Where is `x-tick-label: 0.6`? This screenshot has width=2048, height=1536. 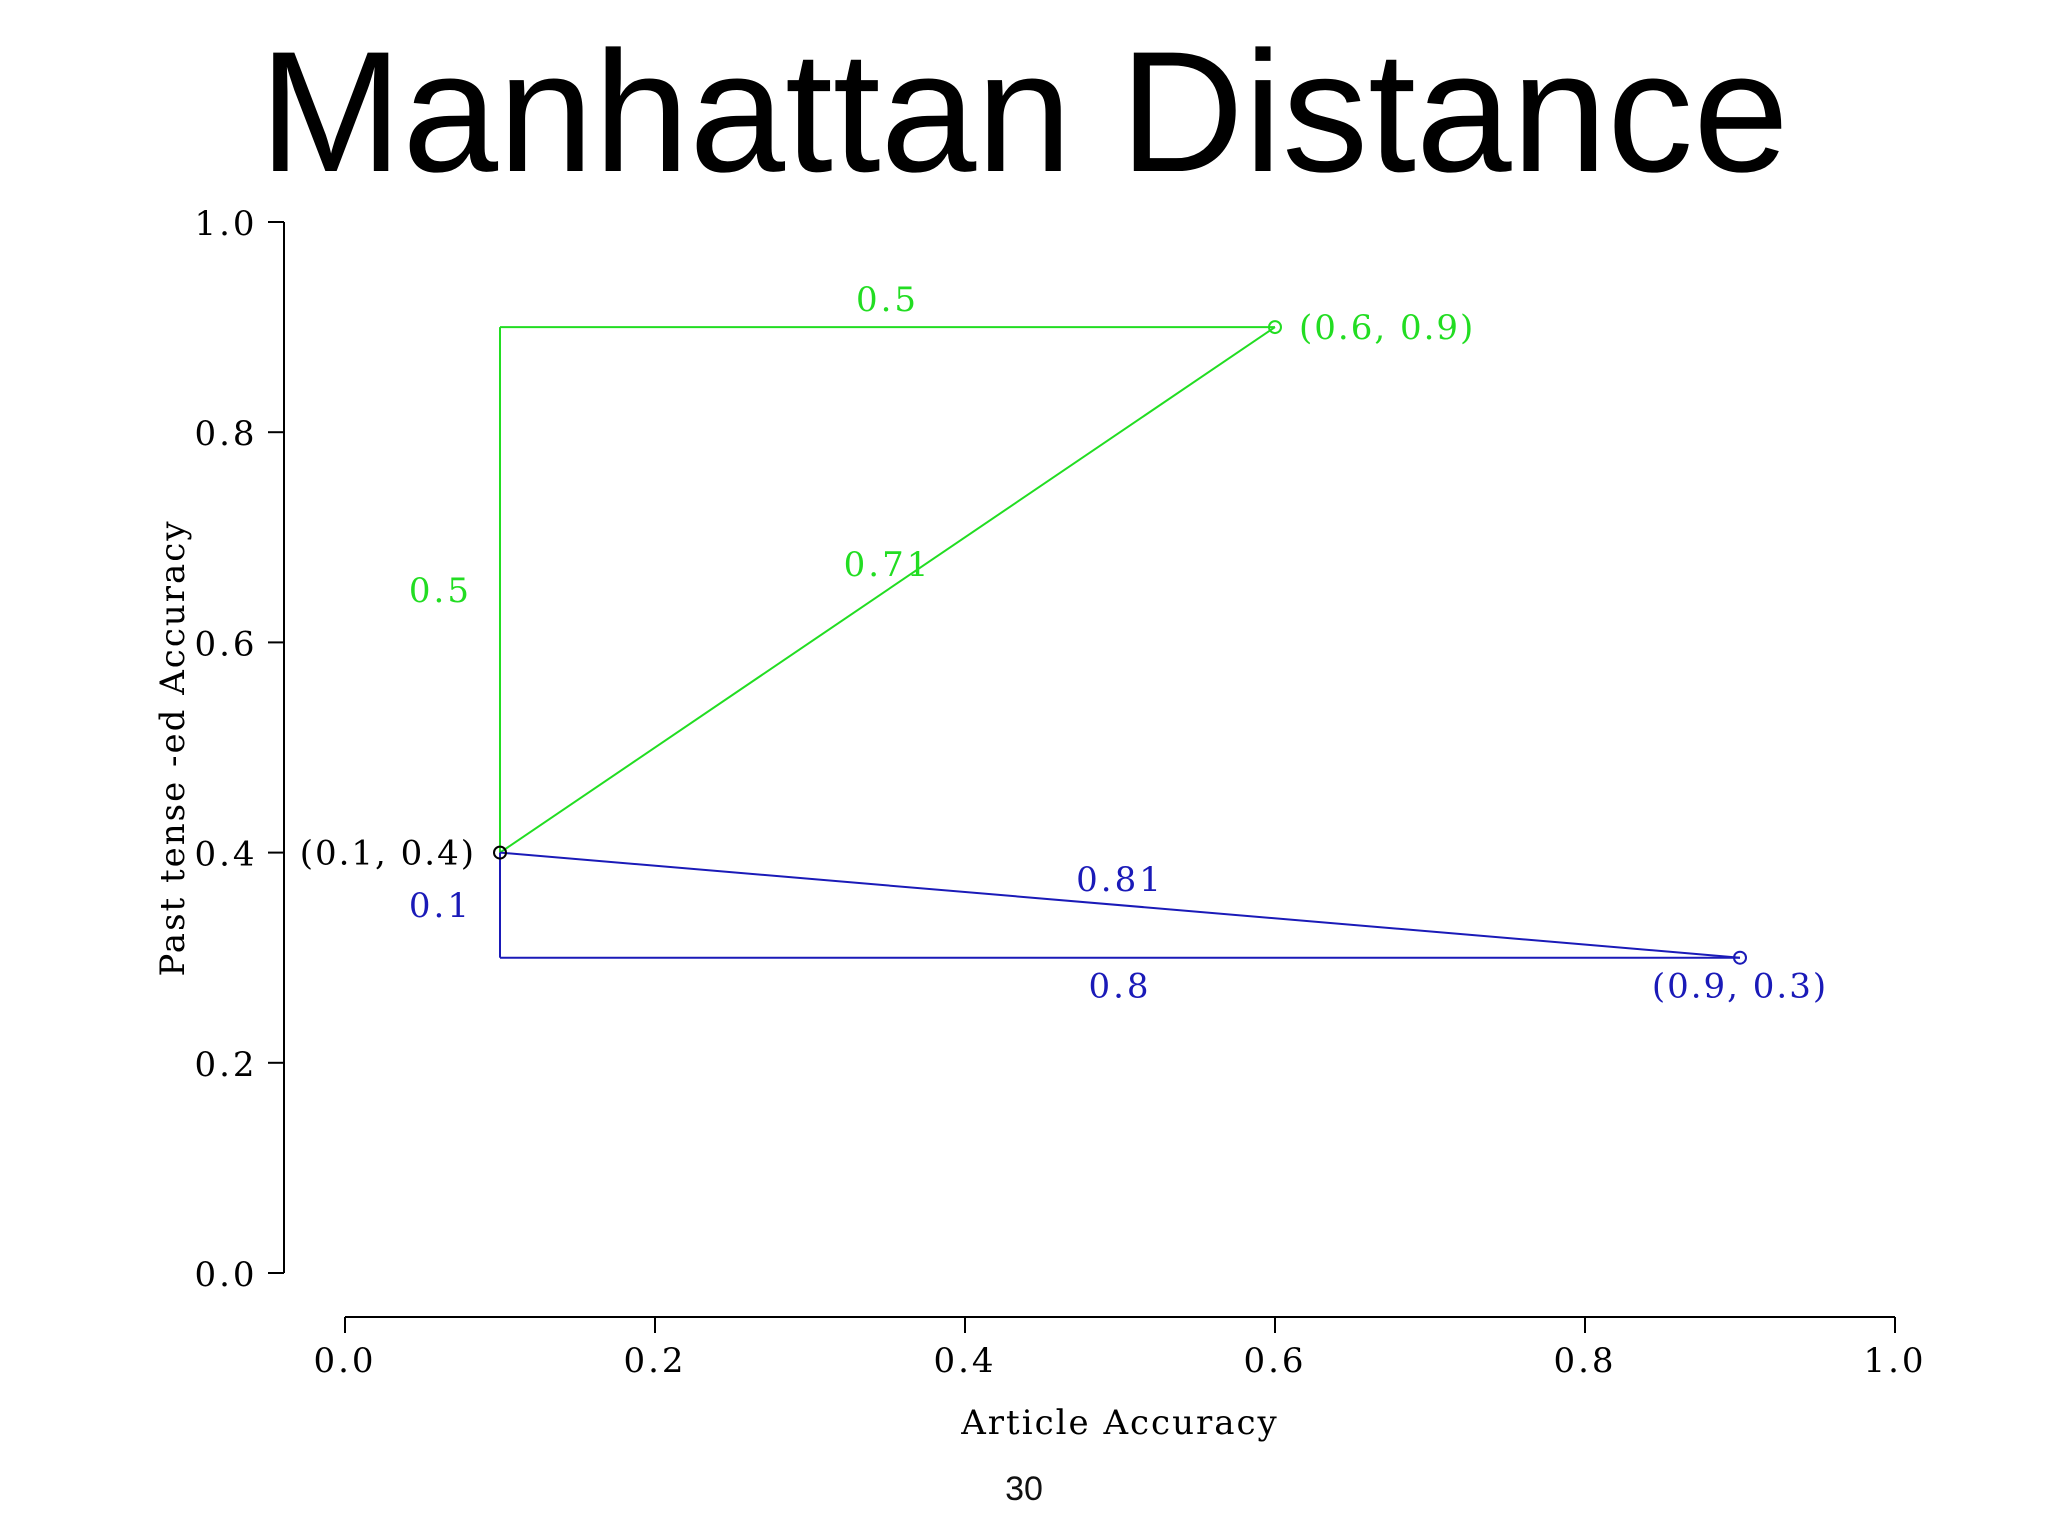 x-tick-label: 0.6 is located at coordinates (1274, 1361).